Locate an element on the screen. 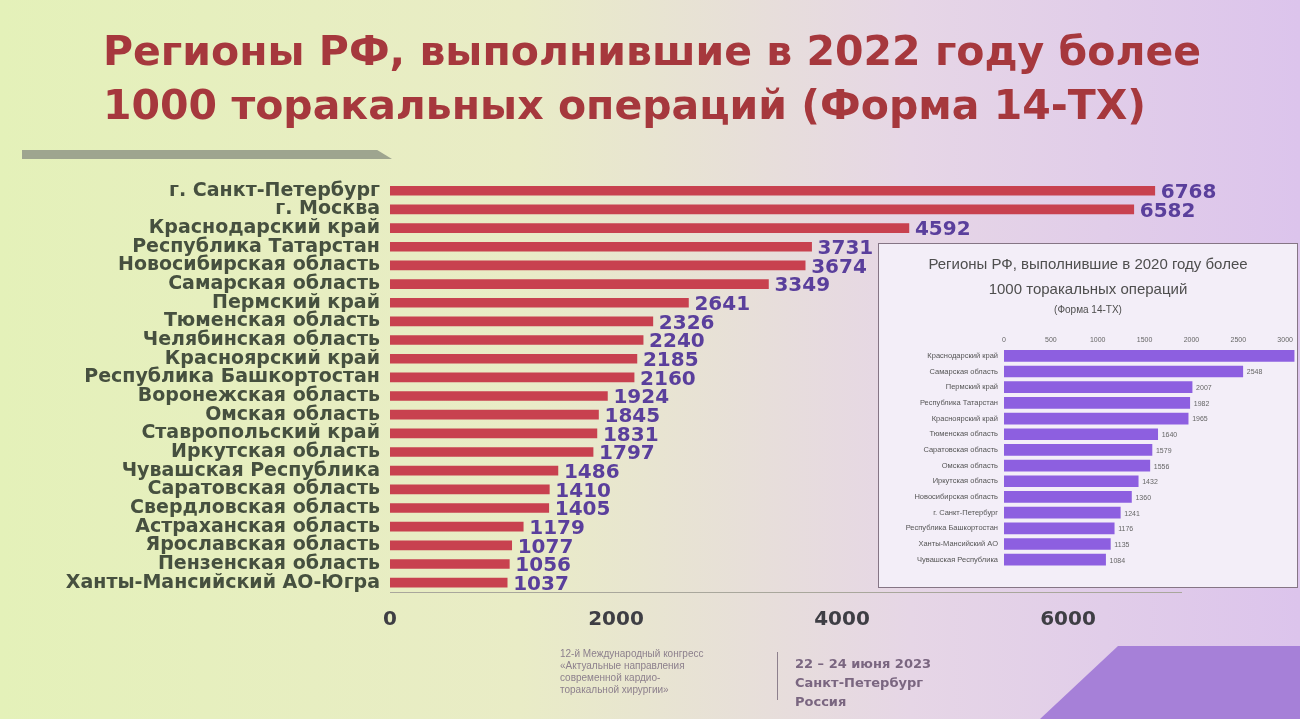  y-tick-label: Краснодарский край is located at coordinates (264, 226).